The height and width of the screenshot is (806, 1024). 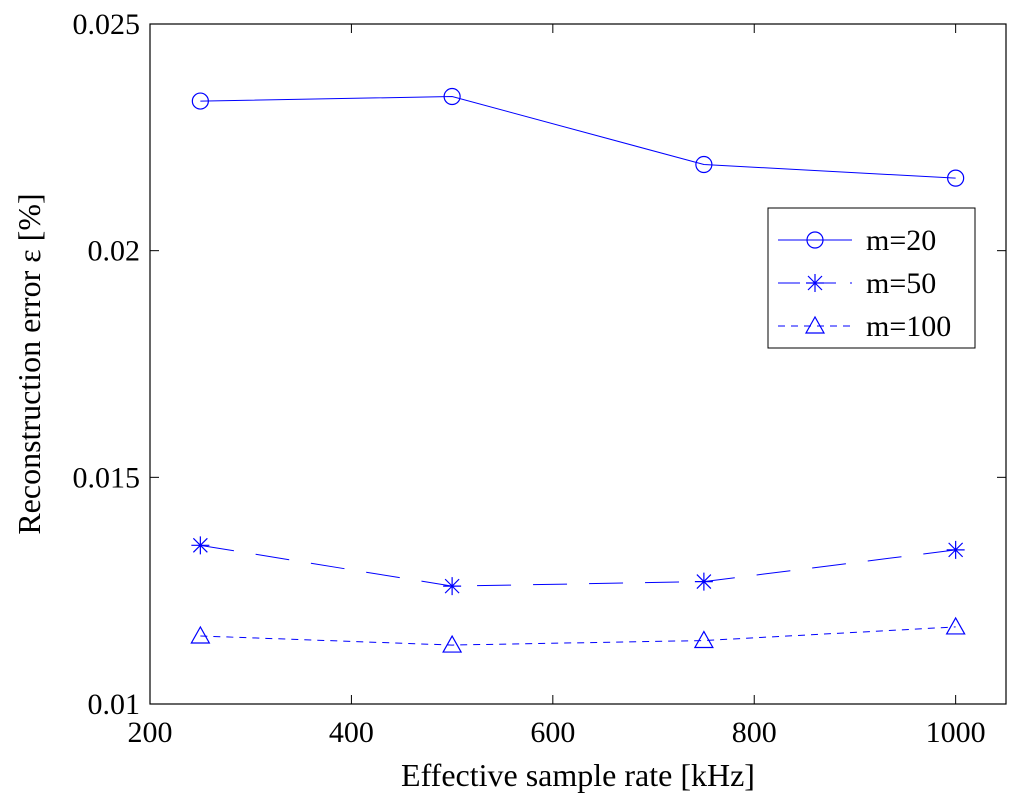 I want to click on legend-label: m=100, so click(x=908, y=326).